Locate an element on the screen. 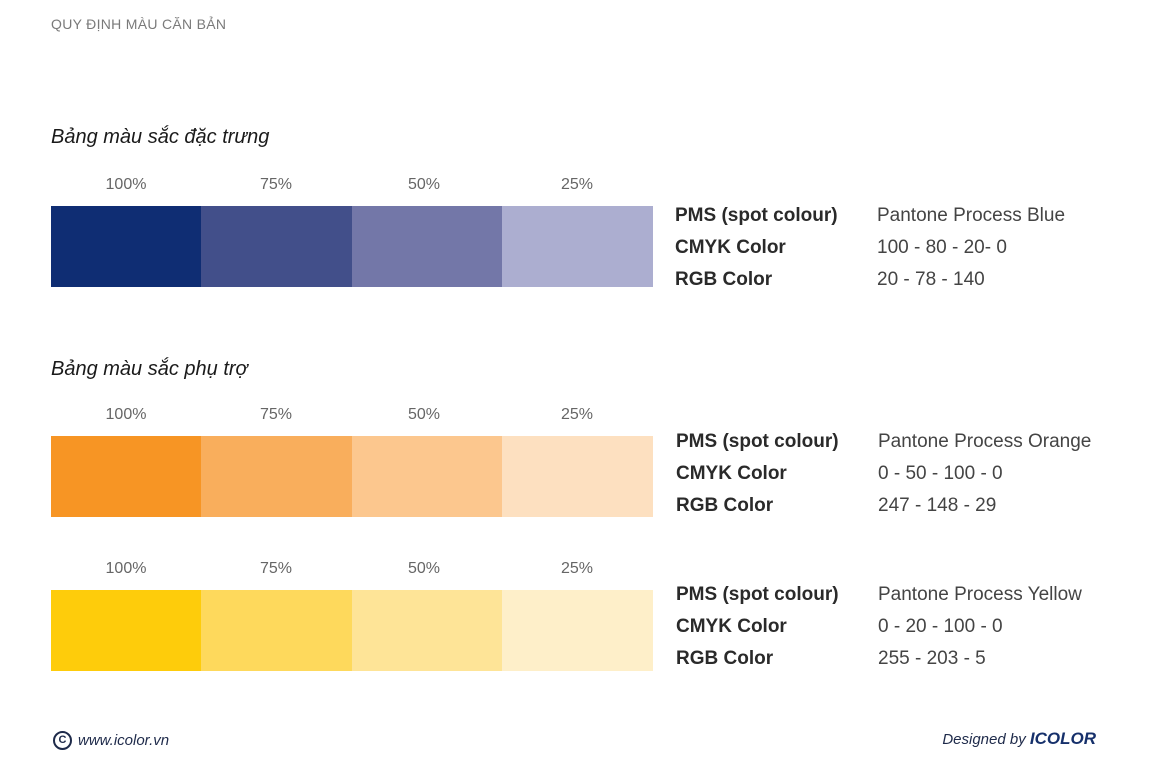 The image size is (1160, 781). spec-value: Pantone Process Orange is located at coordinates (985, 441).